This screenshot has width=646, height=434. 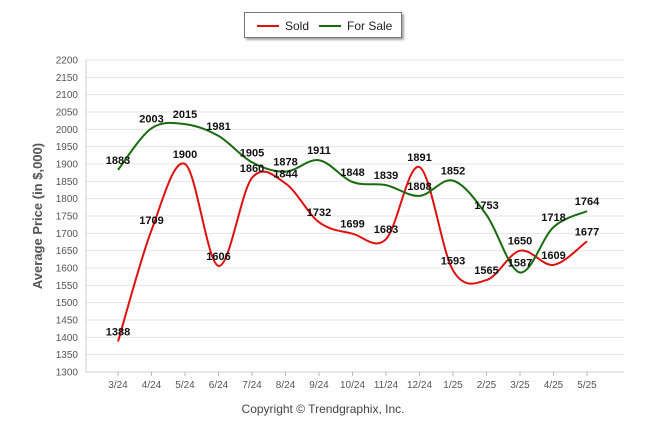 I want to click on x-tick-label: 7/24, so click(x=252, y=385).